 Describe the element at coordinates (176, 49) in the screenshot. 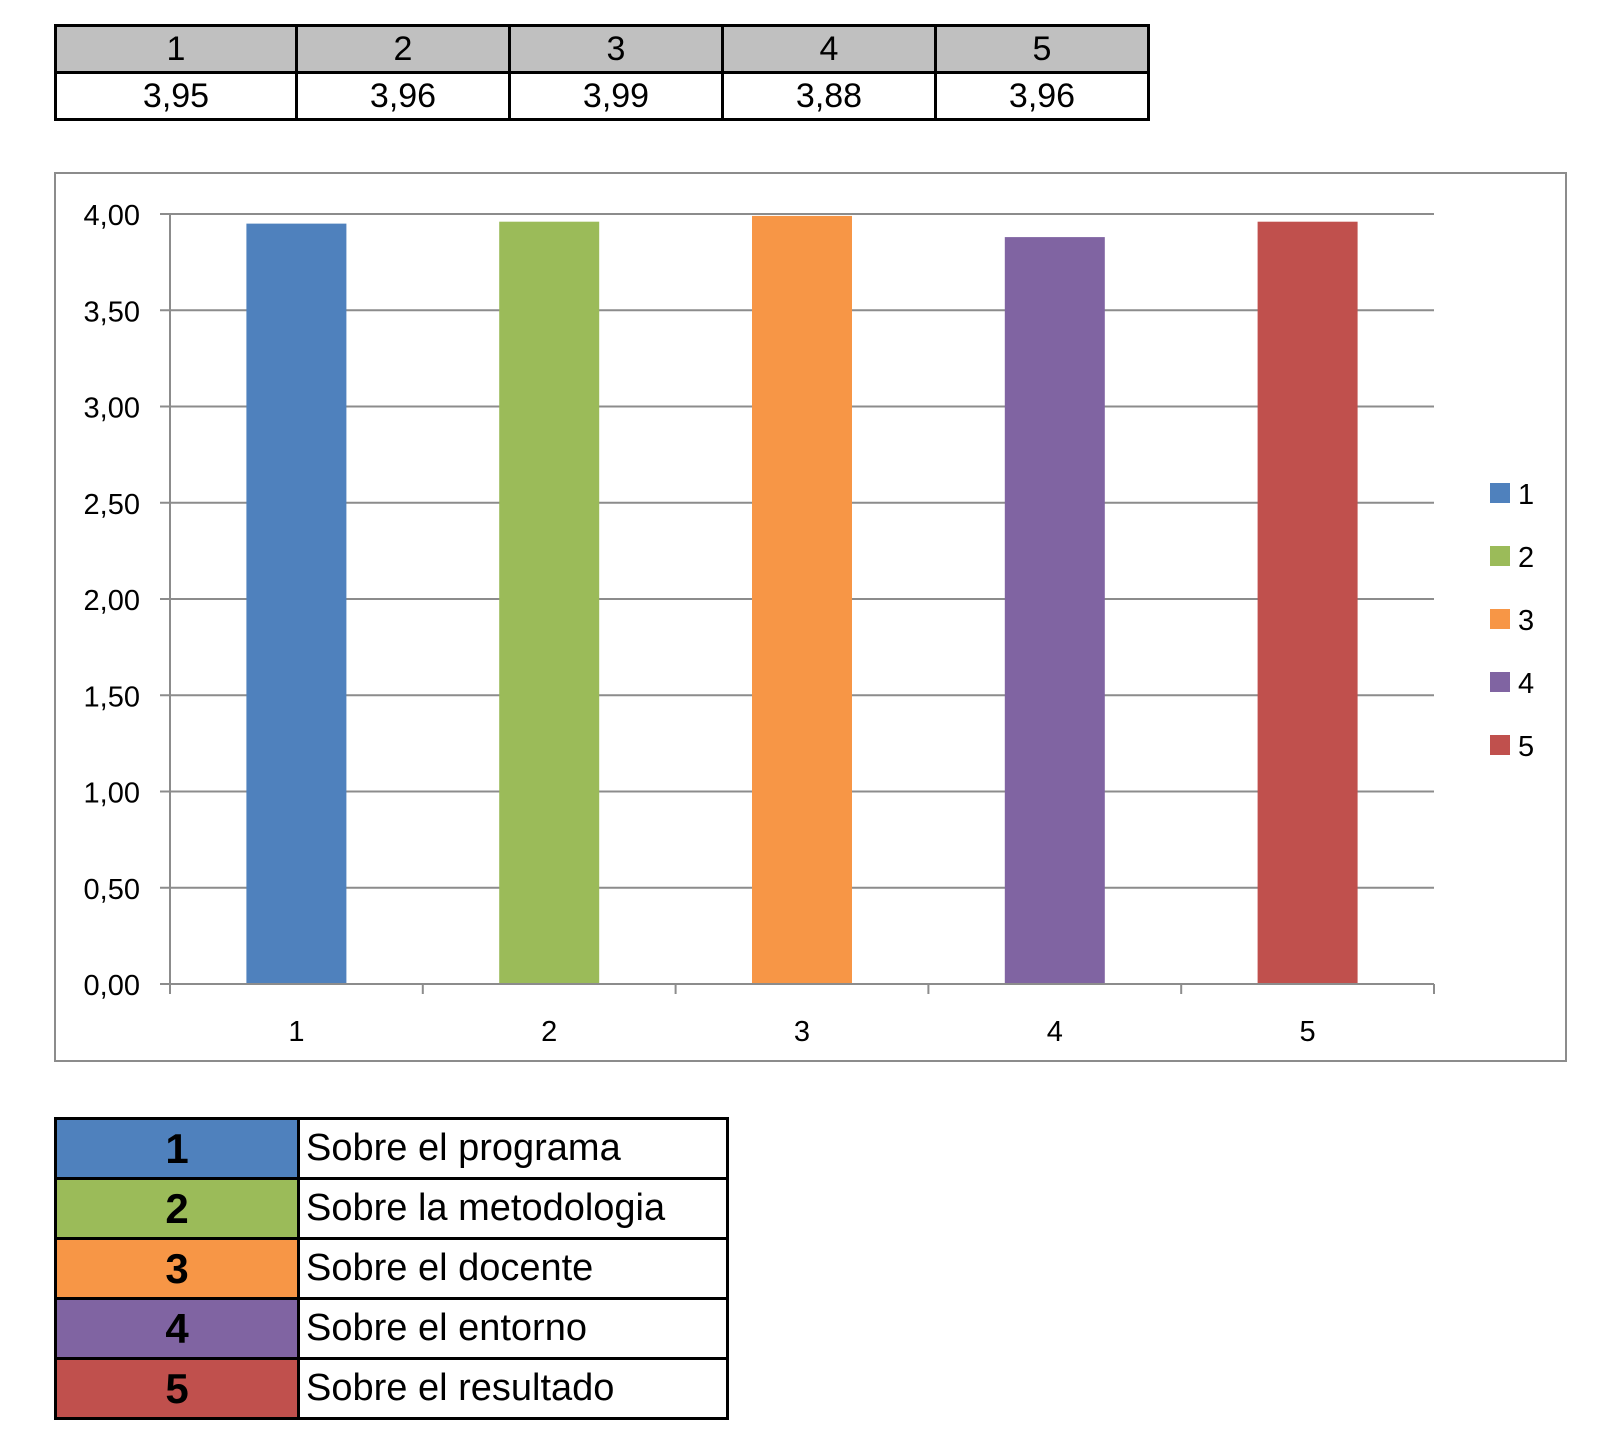

I see `values-header-cell: 1` at that location.